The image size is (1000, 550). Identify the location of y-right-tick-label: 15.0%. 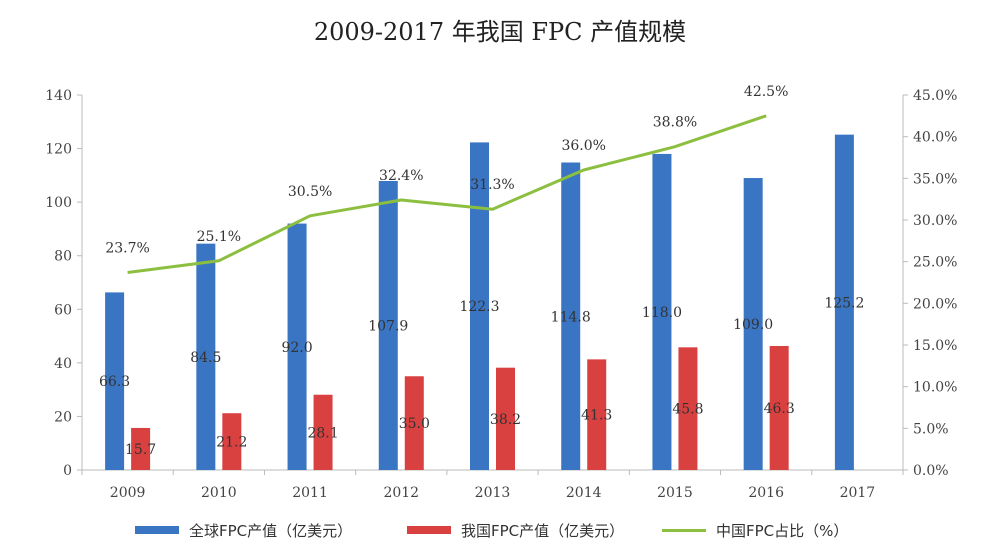
(935, 346).